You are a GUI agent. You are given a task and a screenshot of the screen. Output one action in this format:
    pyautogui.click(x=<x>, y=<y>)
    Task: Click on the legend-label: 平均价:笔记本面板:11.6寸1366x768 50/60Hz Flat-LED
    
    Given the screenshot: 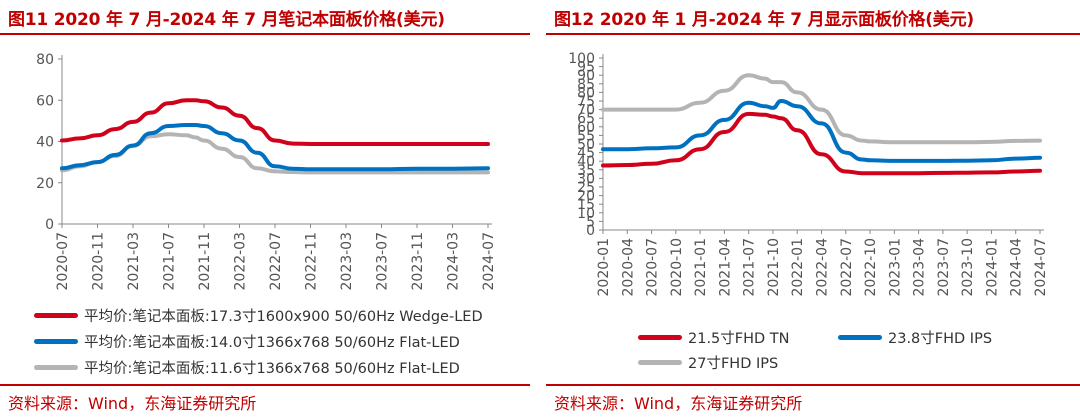 What is the action you would take?
    pyautogui.click(x=272, y=369)
    